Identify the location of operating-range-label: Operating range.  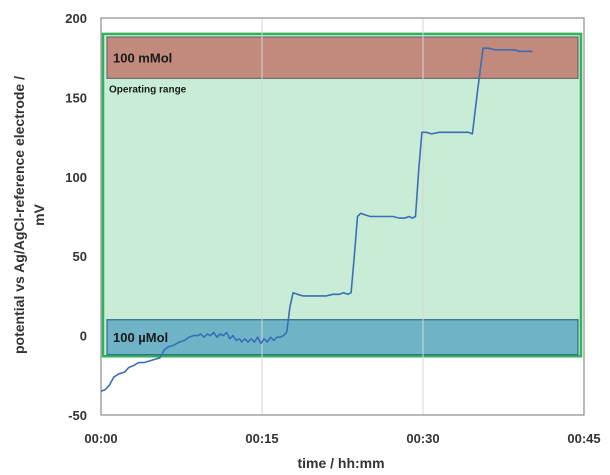
(148, 89).